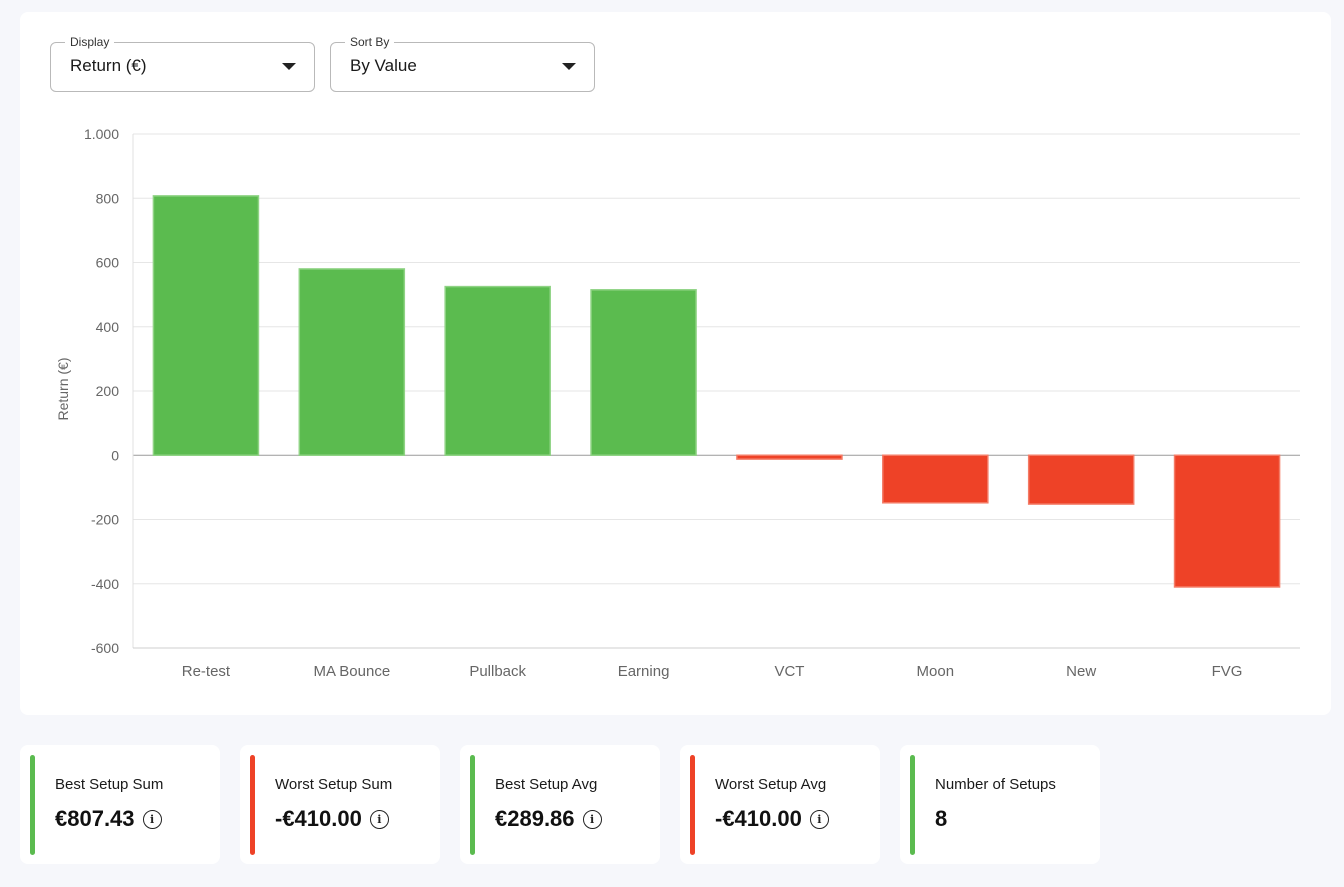 This screenshot has width=1344, height=887. What do you see at coordinates (644, 671) in the screenshot?
I see `x-tick-label: Earning` at bounding box center [644, 671].